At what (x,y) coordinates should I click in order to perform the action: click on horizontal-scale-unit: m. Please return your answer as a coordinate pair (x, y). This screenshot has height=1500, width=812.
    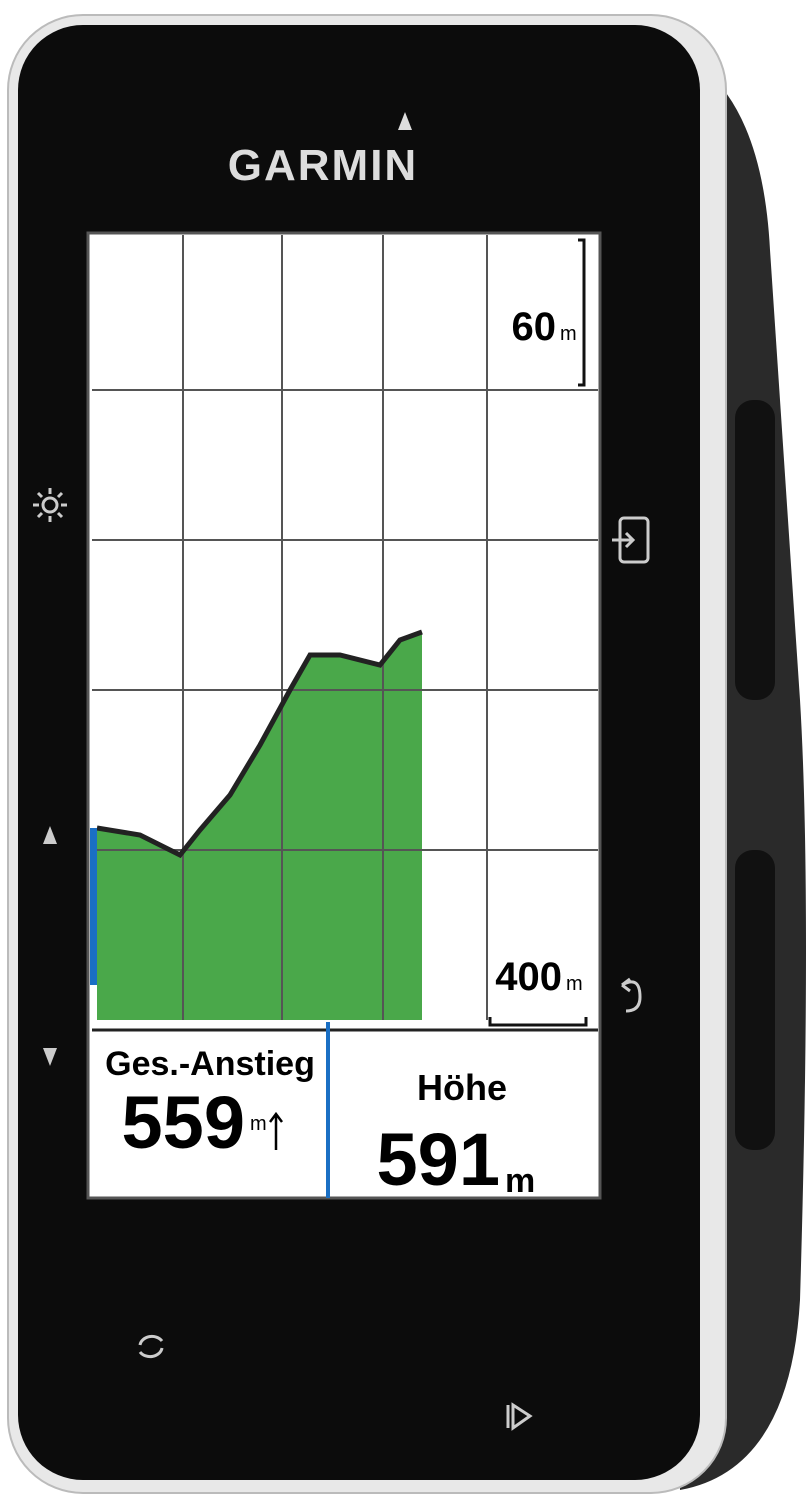
    Looking at the image, I should click on (574, 984).